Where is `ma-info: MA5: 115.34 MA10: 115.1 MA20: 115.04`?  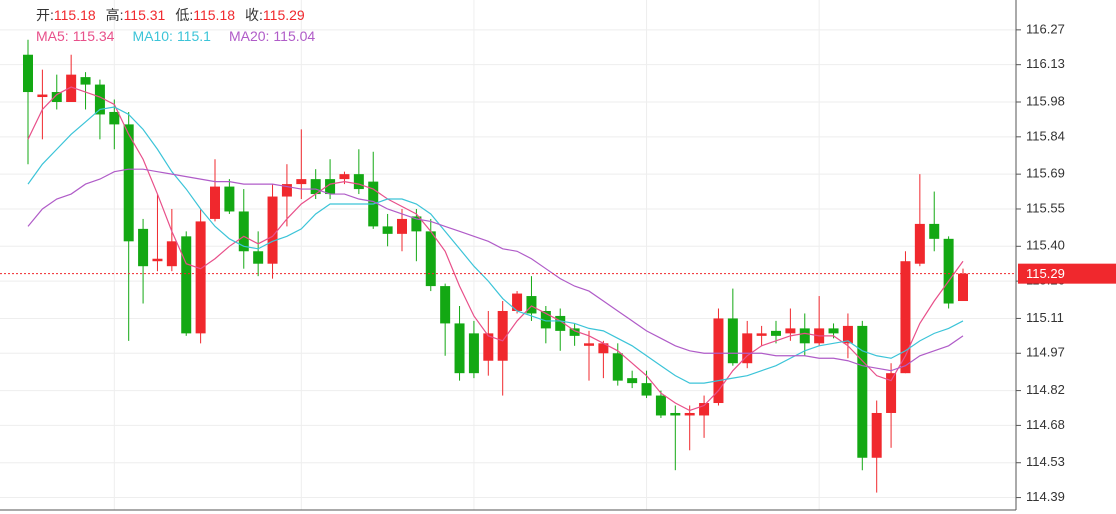
ma-info: MA5: 115.34 MA10: 115.1 MA20: 115.04 is located at coordinates (175, 36).